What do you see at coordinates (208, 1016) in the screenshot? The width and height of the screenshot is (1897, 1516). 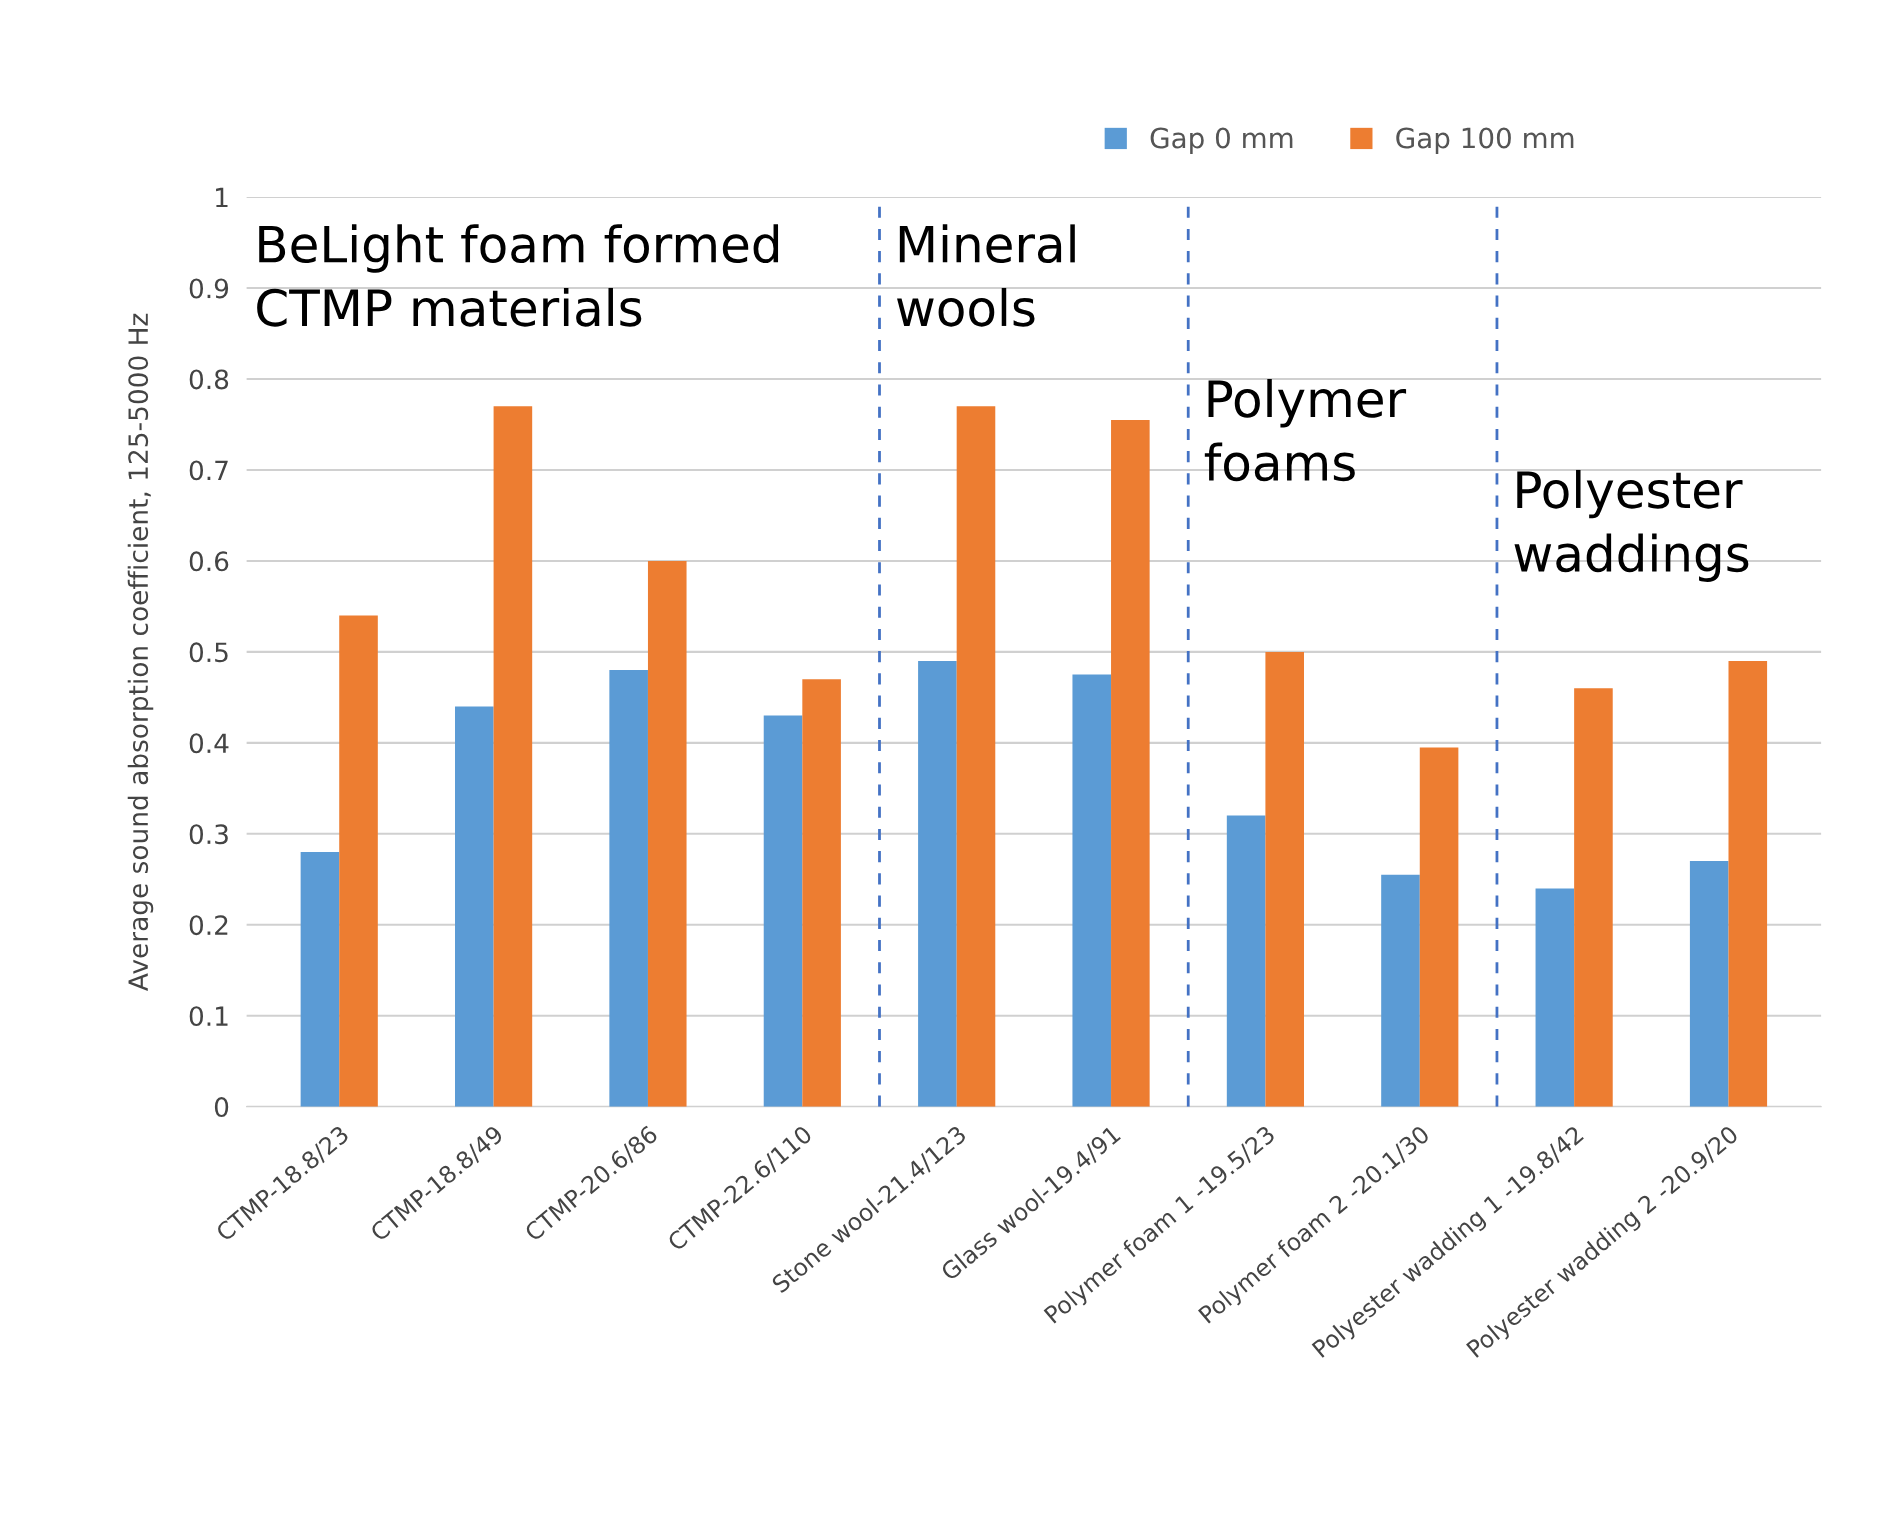 I see `y-tick-label: 0.1` at bounding box center [208, 1016].